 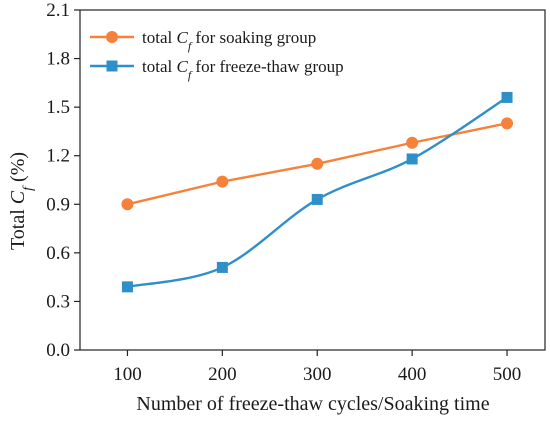 What do you see at coordinates (58, 204) in the screenshot?
I see `y-tick-label: 0.9` at bounding box center [58, 204].